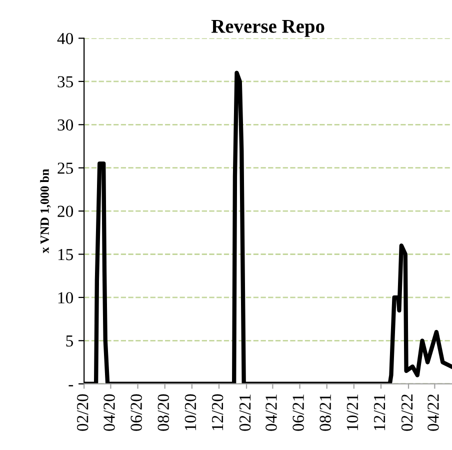 The width and height of the screenshot is (452, 450). Describe the element at coordinates (66, 125) in the screenshot. I see `y-tick-label: 30` at that location.